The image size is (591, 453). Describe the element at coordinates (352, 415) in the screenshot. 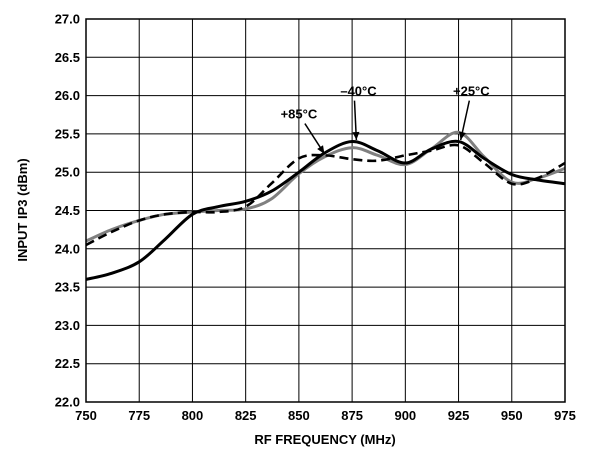

I see `x-tick-label: 875` at that location.